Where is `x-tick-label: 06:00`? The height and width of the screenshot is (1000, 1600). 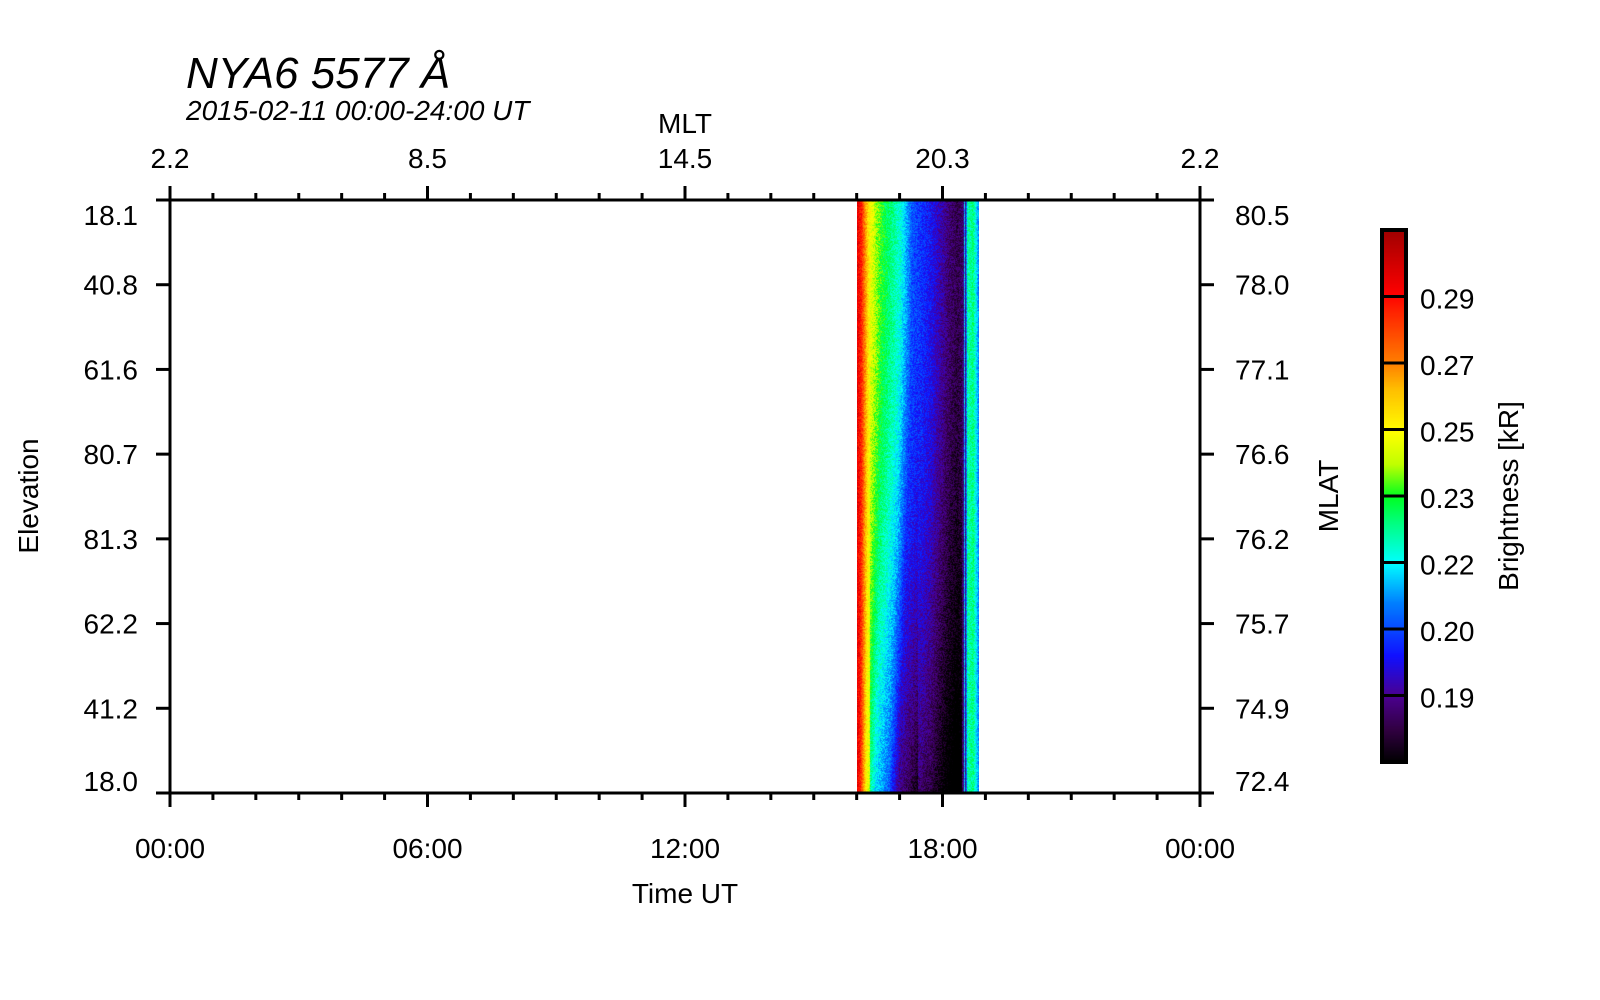 x-tick-label: 06:00 is located at coordinates (427, 848).